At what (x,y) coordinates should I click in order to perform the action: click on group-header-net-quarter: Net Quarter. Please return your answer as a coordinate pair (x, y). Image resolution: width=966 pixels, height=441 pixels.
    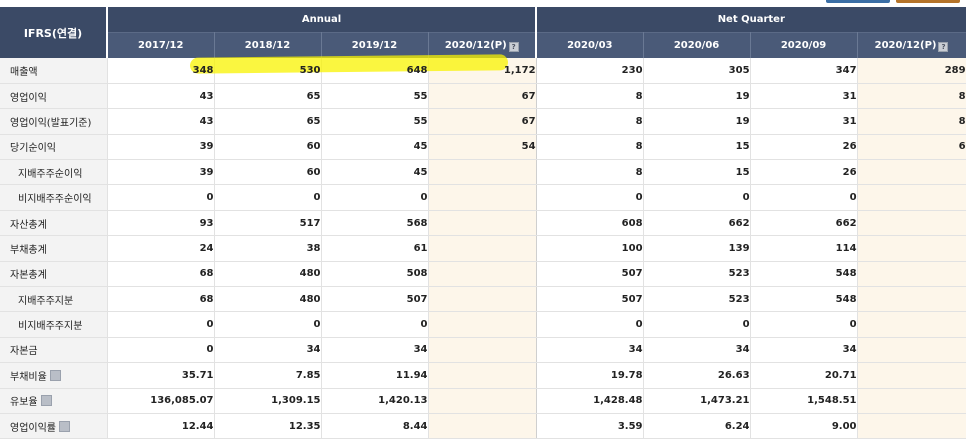
    Looking at the image, I should click on (751, 20).